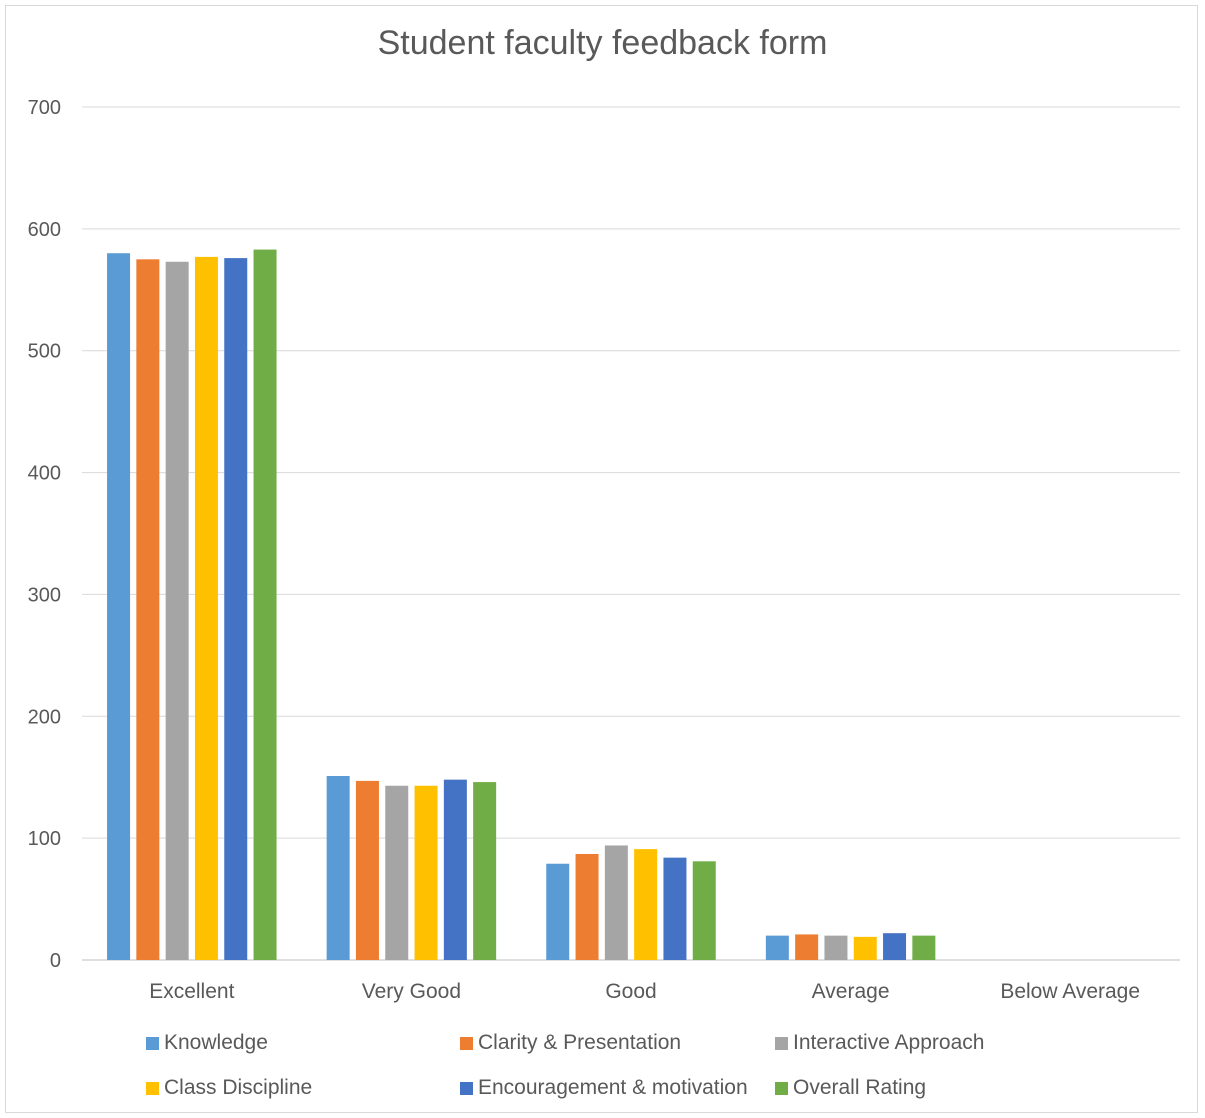 The width and height of the screenshot is (1205, 1118). I want to click on y-tick-label: 100, so click(44, 839).